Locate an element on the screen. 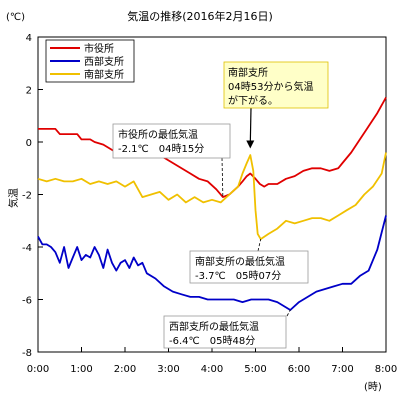  x-tick-label: 6:00 is located at coordinates (299, 369).